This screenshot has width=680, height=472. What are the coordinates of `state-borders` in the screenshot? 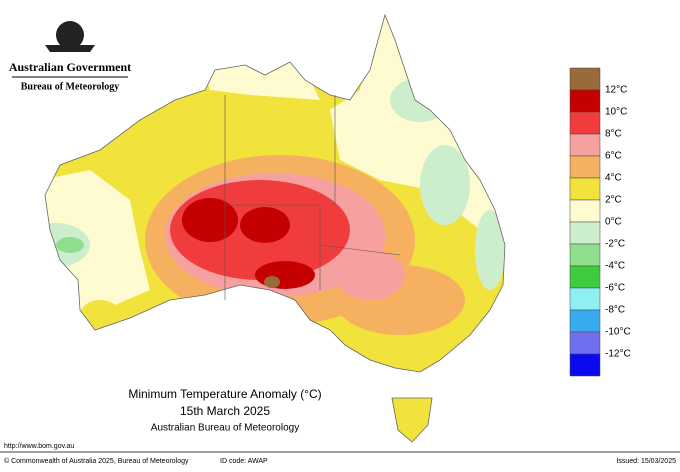 It's located at (312, 197).